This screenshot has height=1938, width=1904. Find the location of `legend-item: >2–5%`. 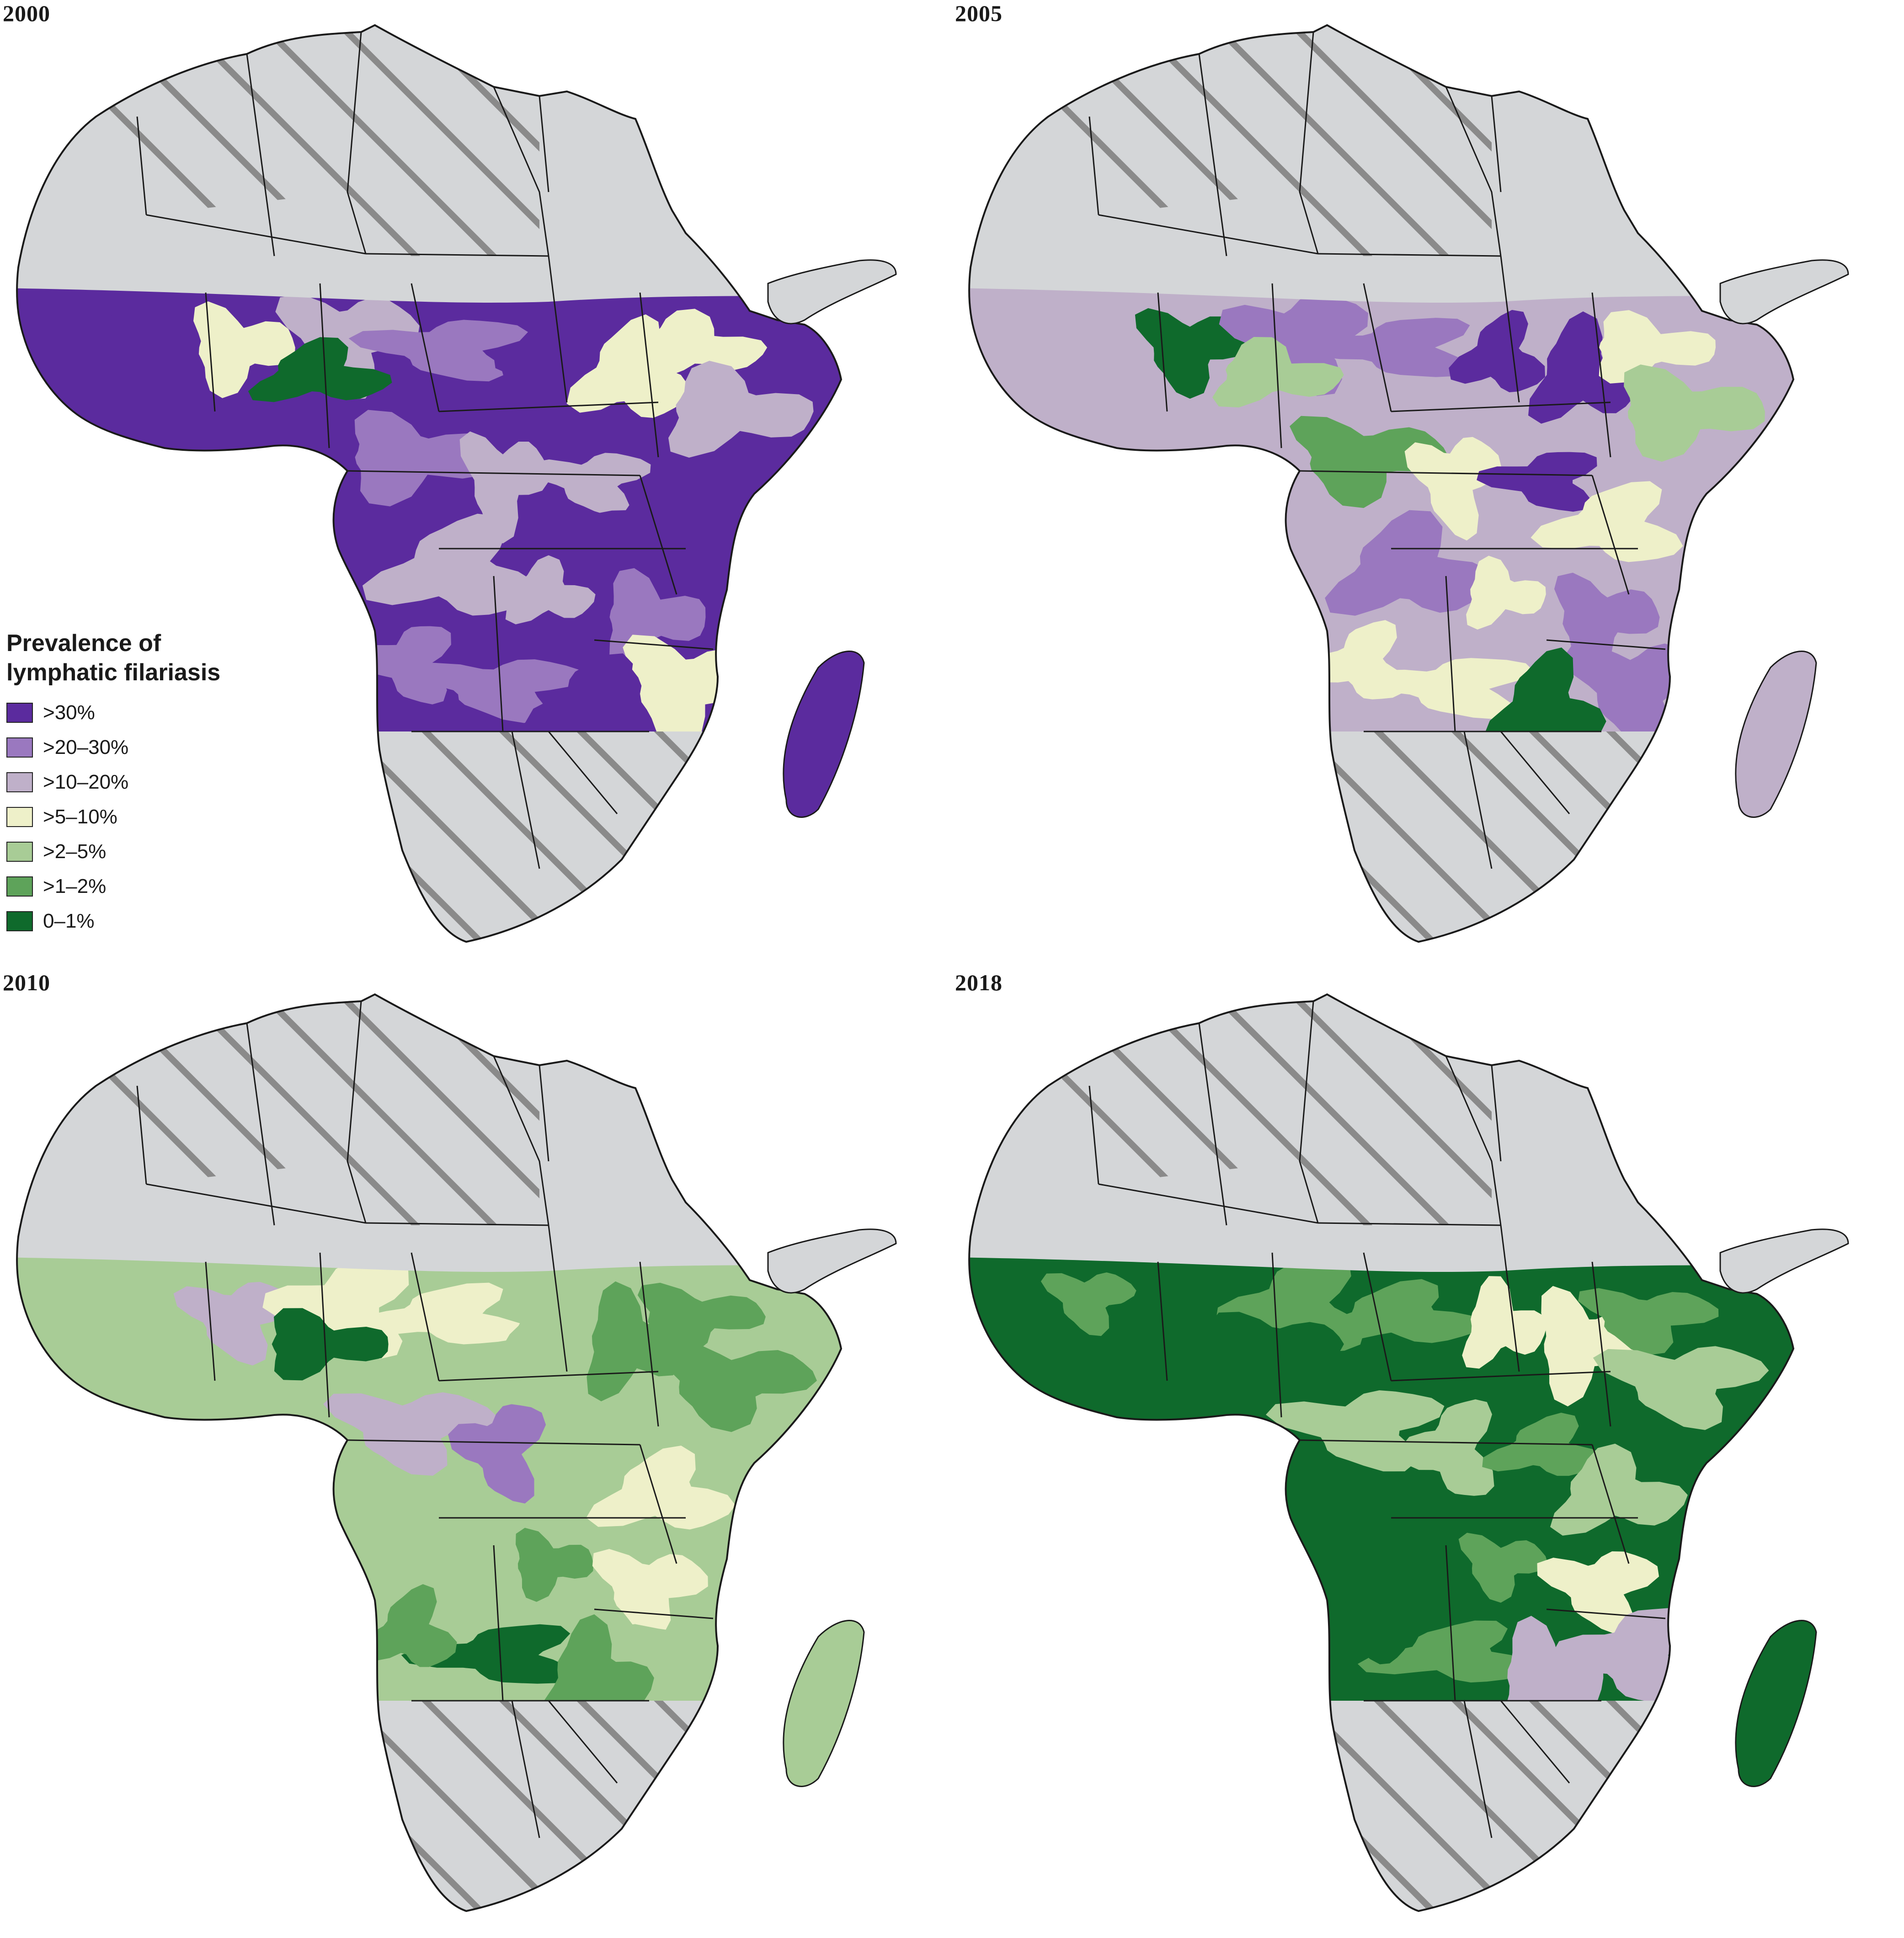

legend-item: >2–5% is located at coordinates (166, 851).